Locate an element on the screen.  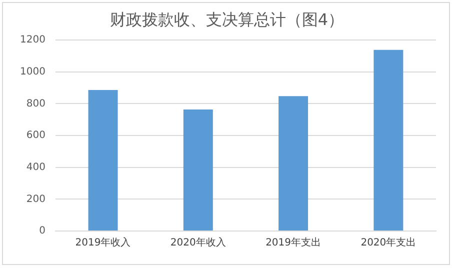
y-tick-label: 1200 is located at coordinates (33, 40).